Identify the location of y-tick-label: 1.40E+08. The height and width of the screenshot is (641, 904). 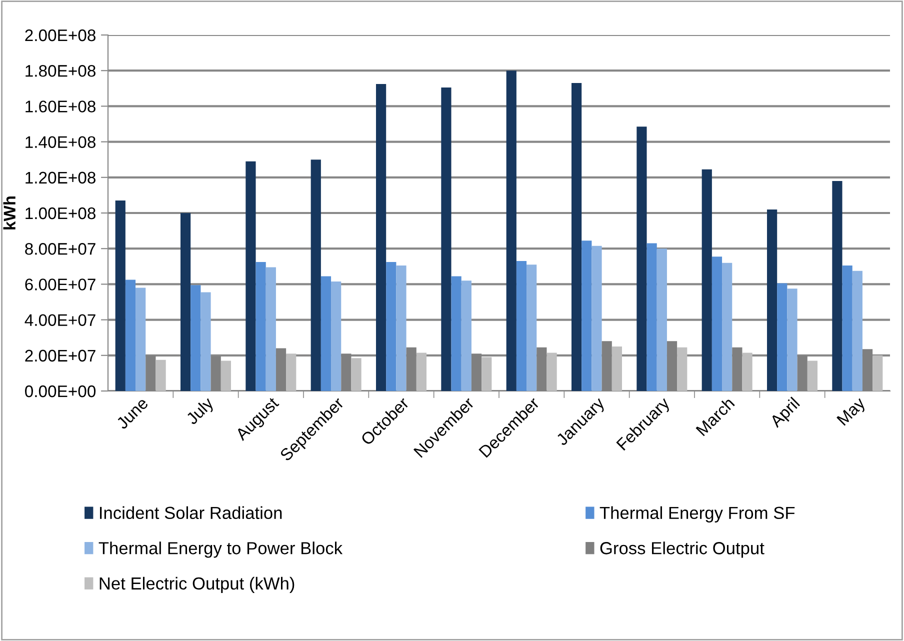
(61, 142).